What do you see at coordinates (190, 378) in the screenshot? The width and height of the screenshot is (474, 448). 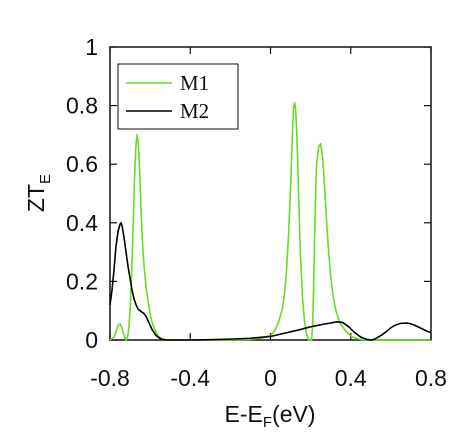 I see `x-tick-label: -0.4` at bounding box center [190, 378].